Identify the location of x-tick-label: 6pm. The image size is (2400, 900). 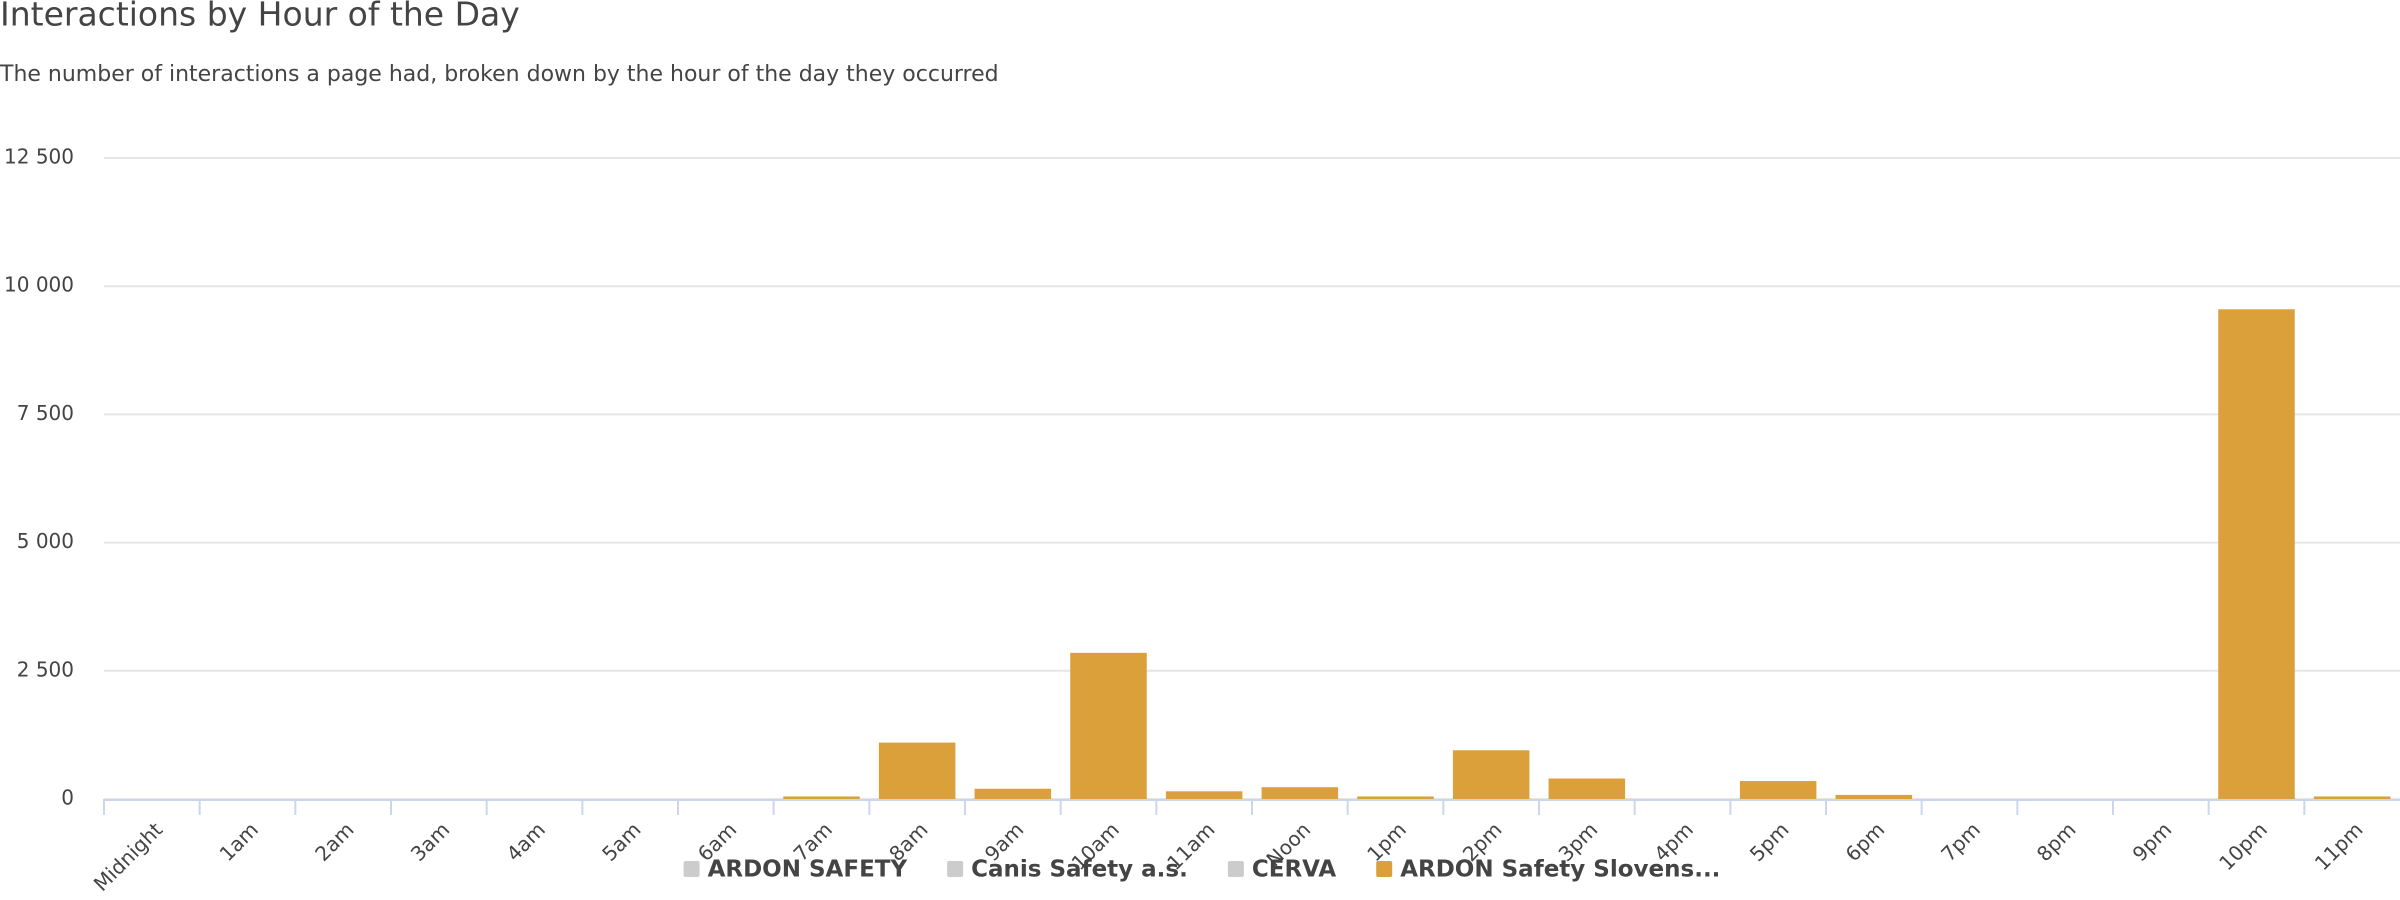
(1865, 841).